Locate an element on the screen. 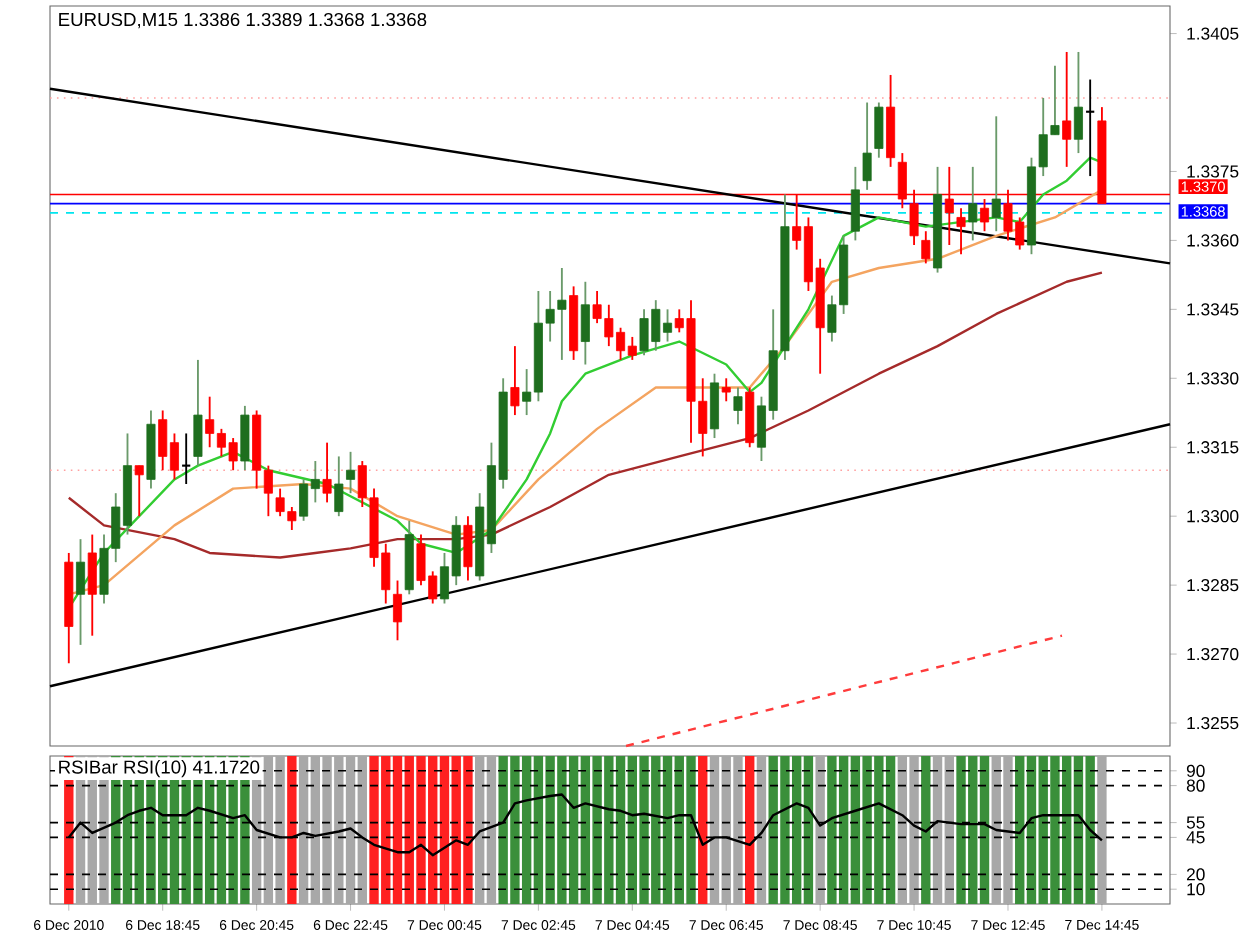 The image size is (1250, 938). chart-title: RSIBar RSI(10) 41.1720 is located at coordinates (159, 768).